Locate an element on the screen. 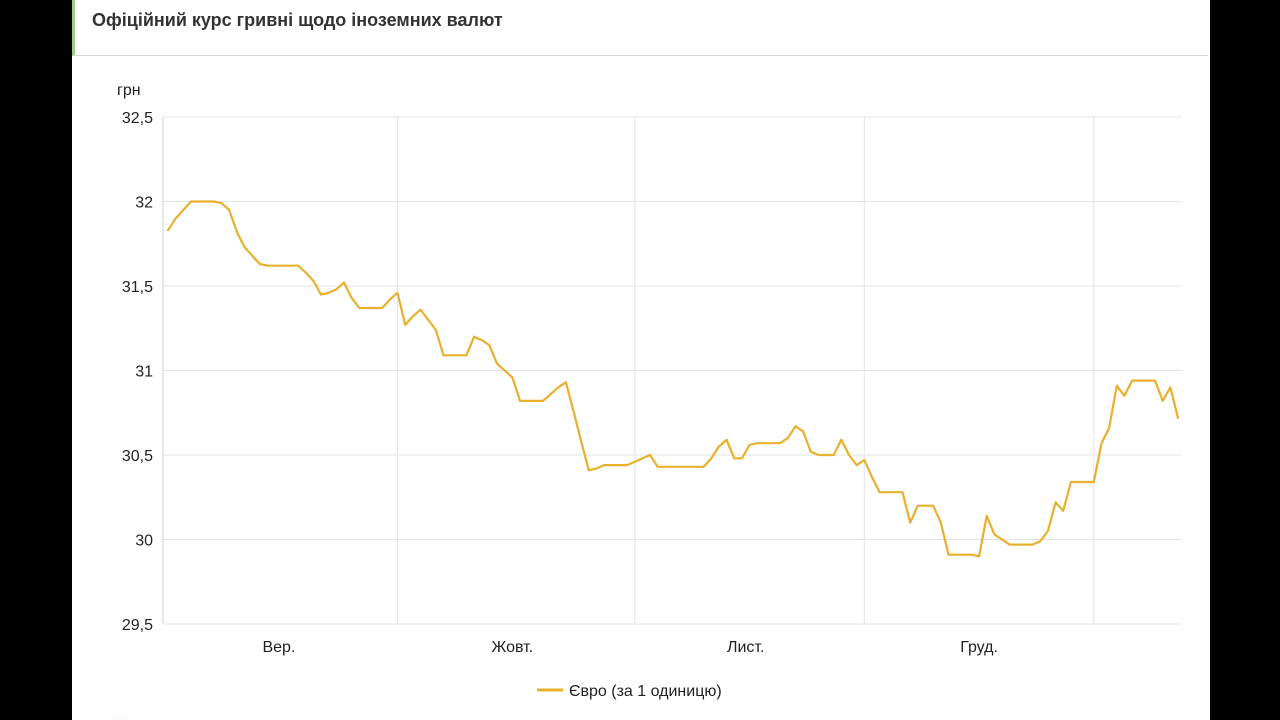 Image resolution: width=1280 pixels, height=720 pixels. y-tick-label: 31,5 is located at coordinates (137, 287).